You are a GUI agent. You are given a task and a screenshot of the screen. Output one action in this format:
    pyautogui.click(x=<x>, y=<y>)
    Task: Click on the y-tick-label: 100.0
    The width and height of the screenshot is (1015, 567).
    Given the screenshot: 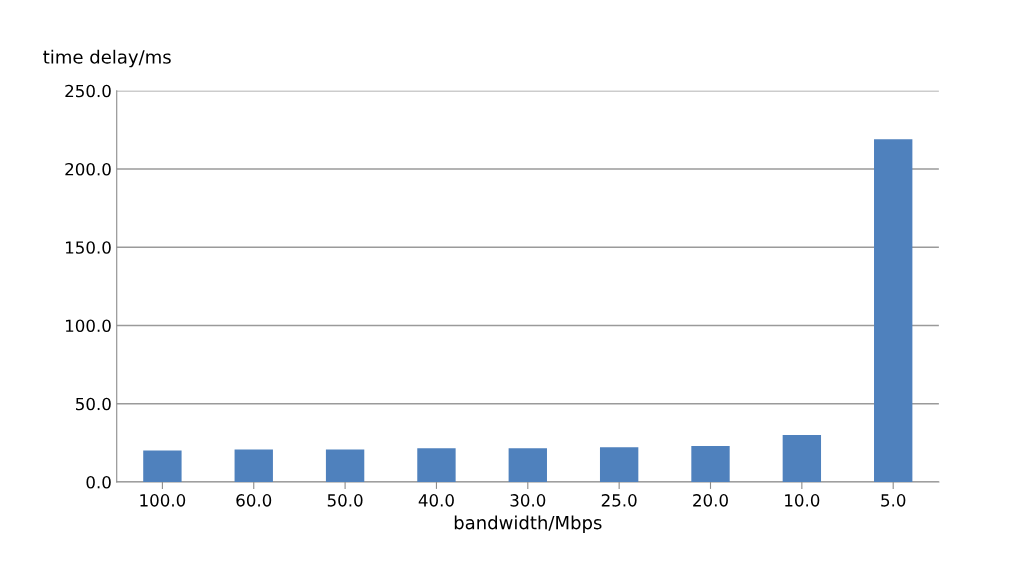 What is the action you would take?
    pyautogui.click(x=88, y=326)
    